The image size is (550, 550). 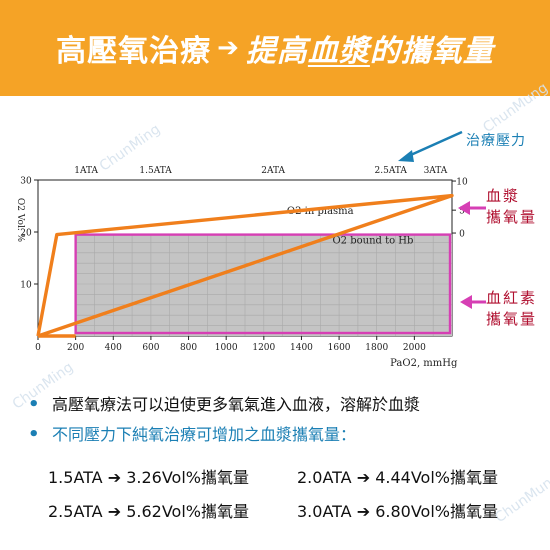 I want to click on y-right-tick-label: 0, so click(x=462, y=235).